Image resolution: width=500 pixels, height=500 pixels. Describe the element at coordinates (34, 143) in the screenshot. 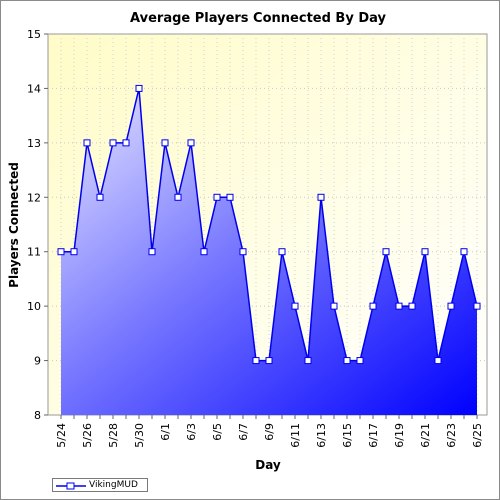

I see `y-tick-label: 13` at that location.